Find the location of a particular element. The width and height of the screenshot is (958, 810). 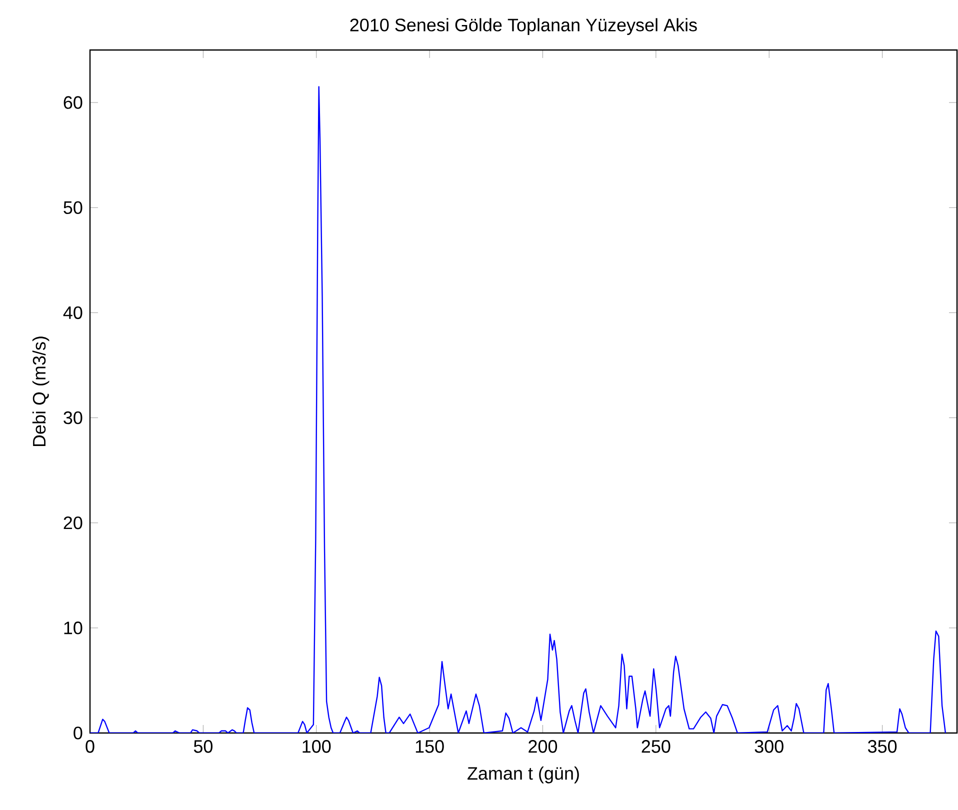

x-tick-label: 250 is located at coordinates (656, 746).